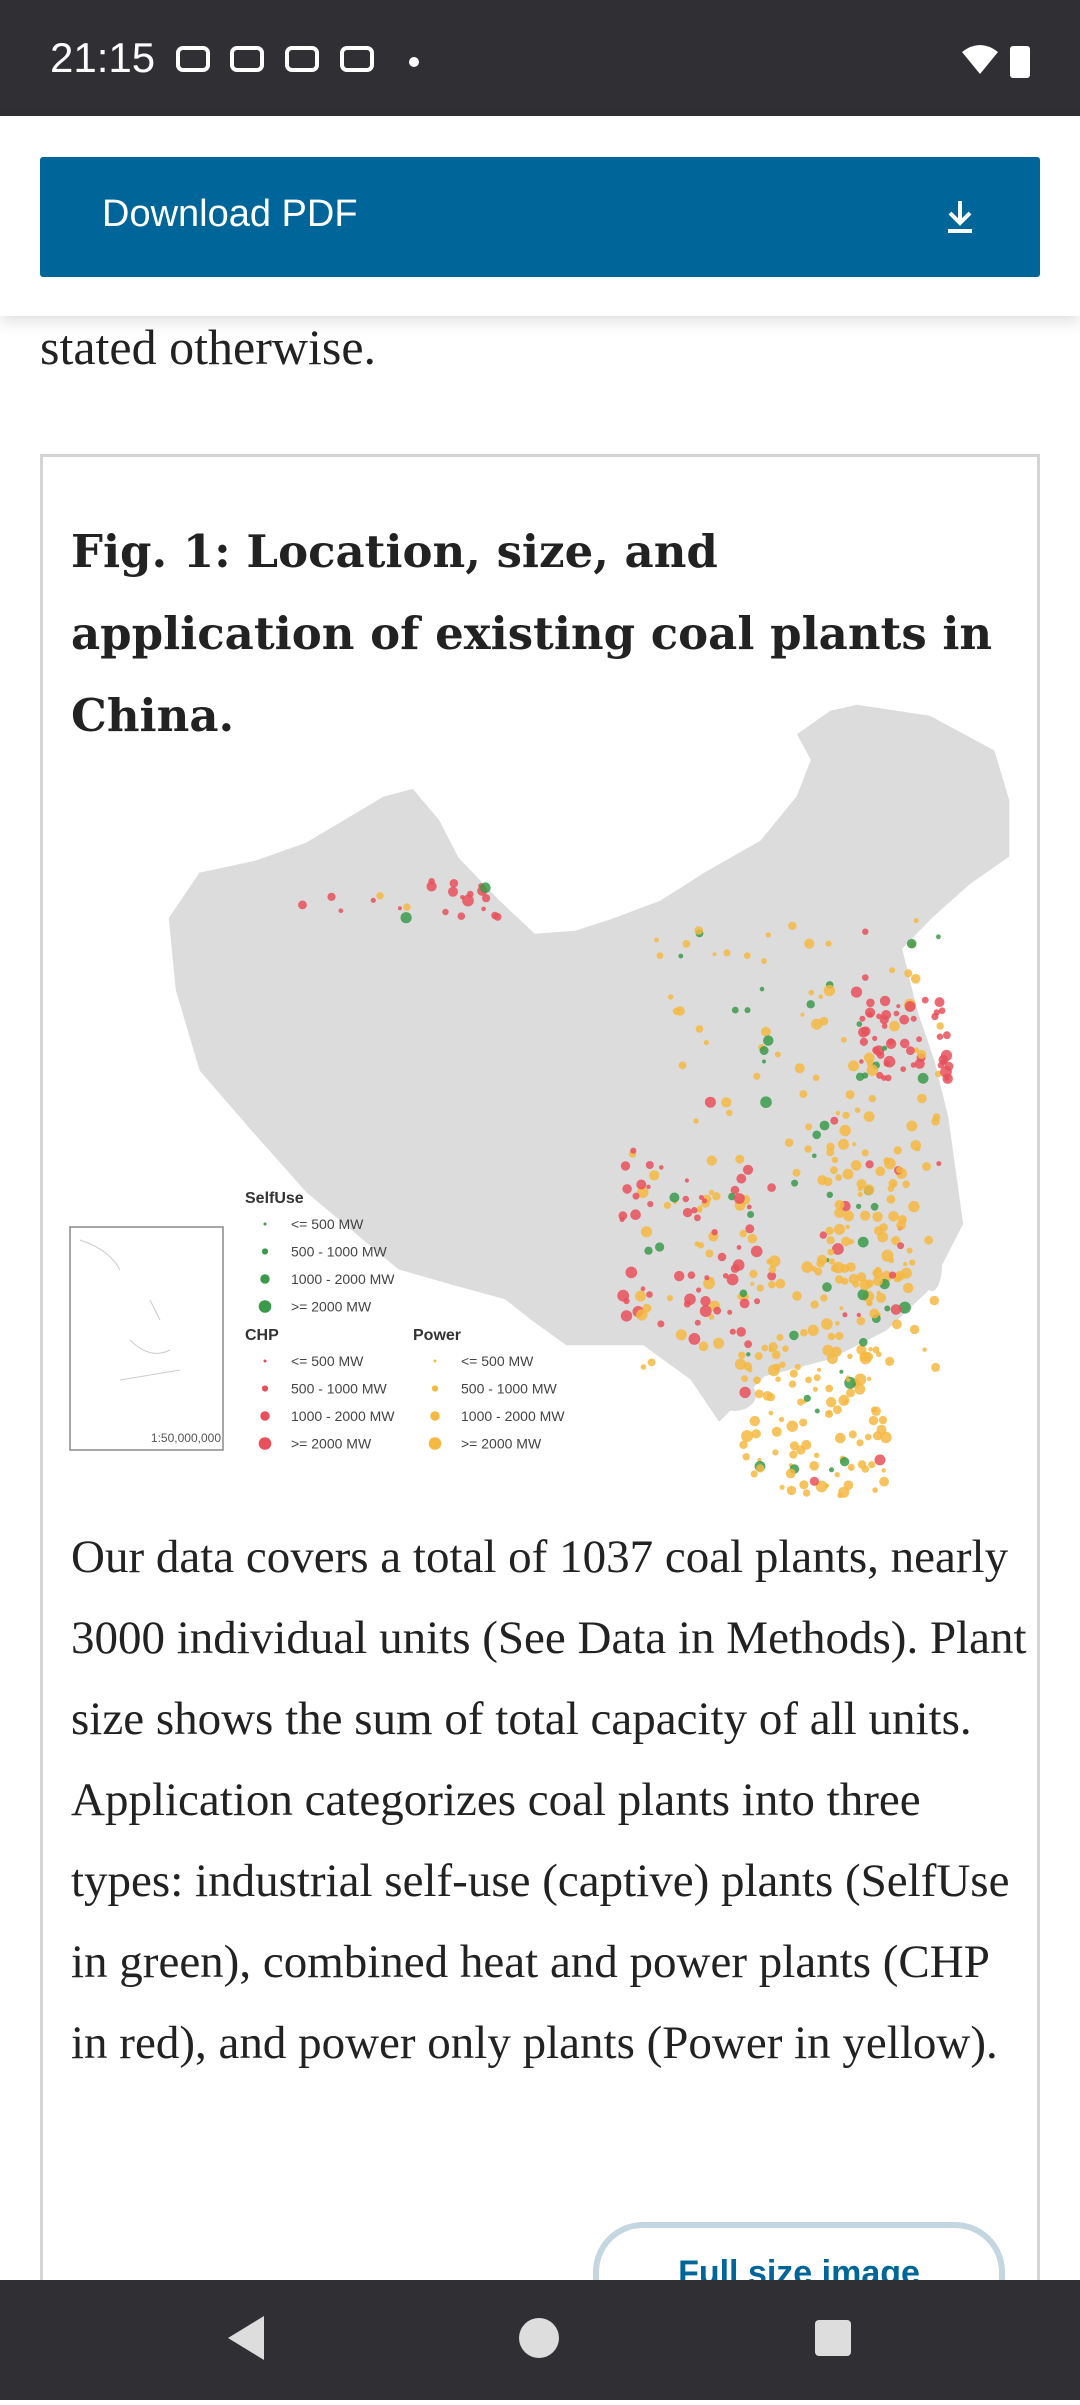  What do you see at coordinates (833, 2338) in the screenshot?
I see `recents-button` at bounding box center [833, 2338].